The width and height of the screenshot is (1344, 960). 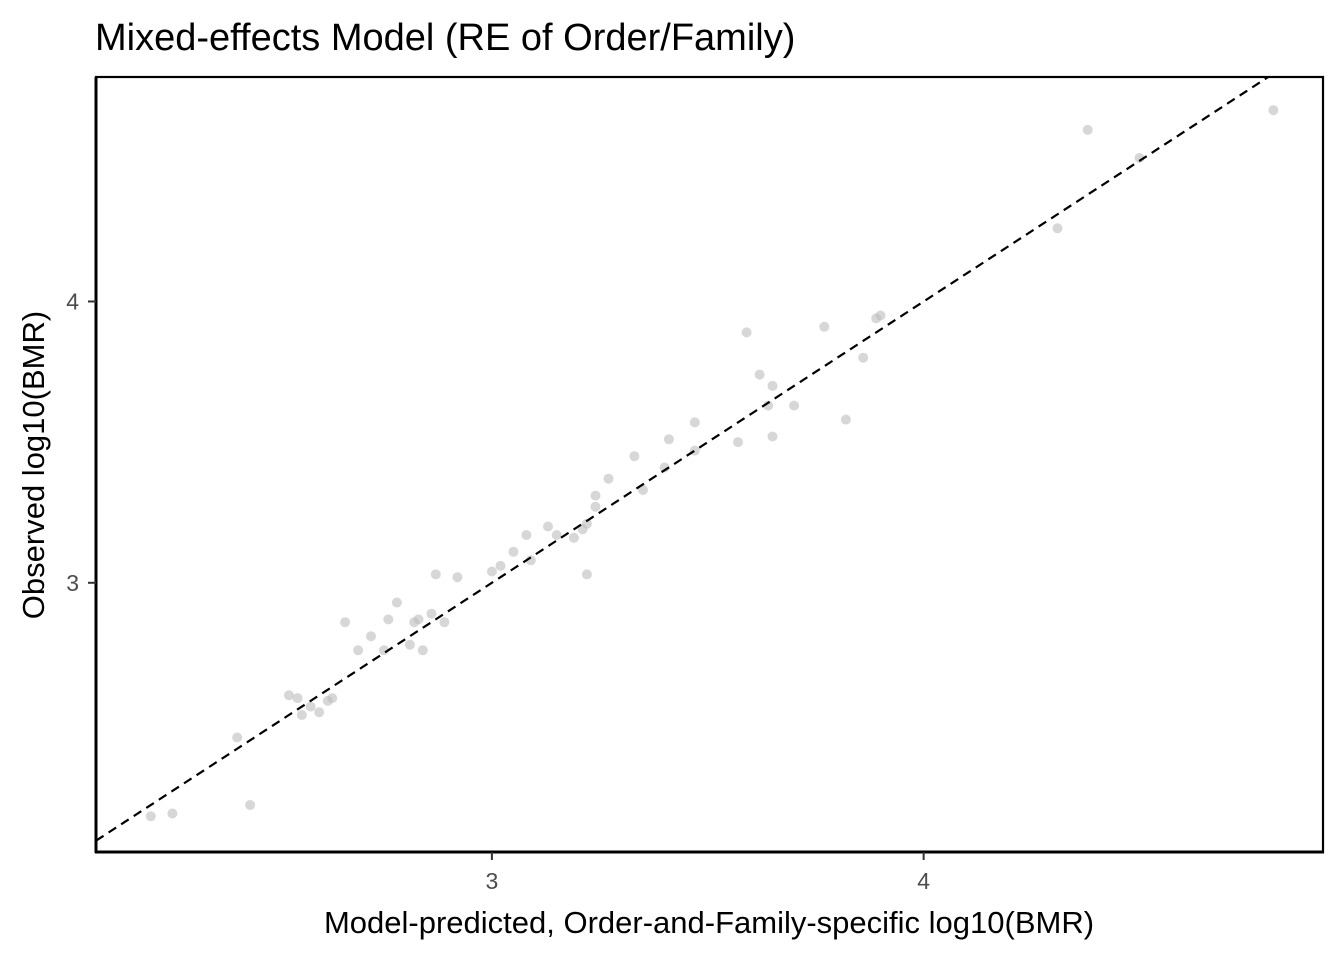 What do you see at coordinates (81, 442) in the screenshot?
I see `y-ticks: 34` at bounding box center [81, 442].